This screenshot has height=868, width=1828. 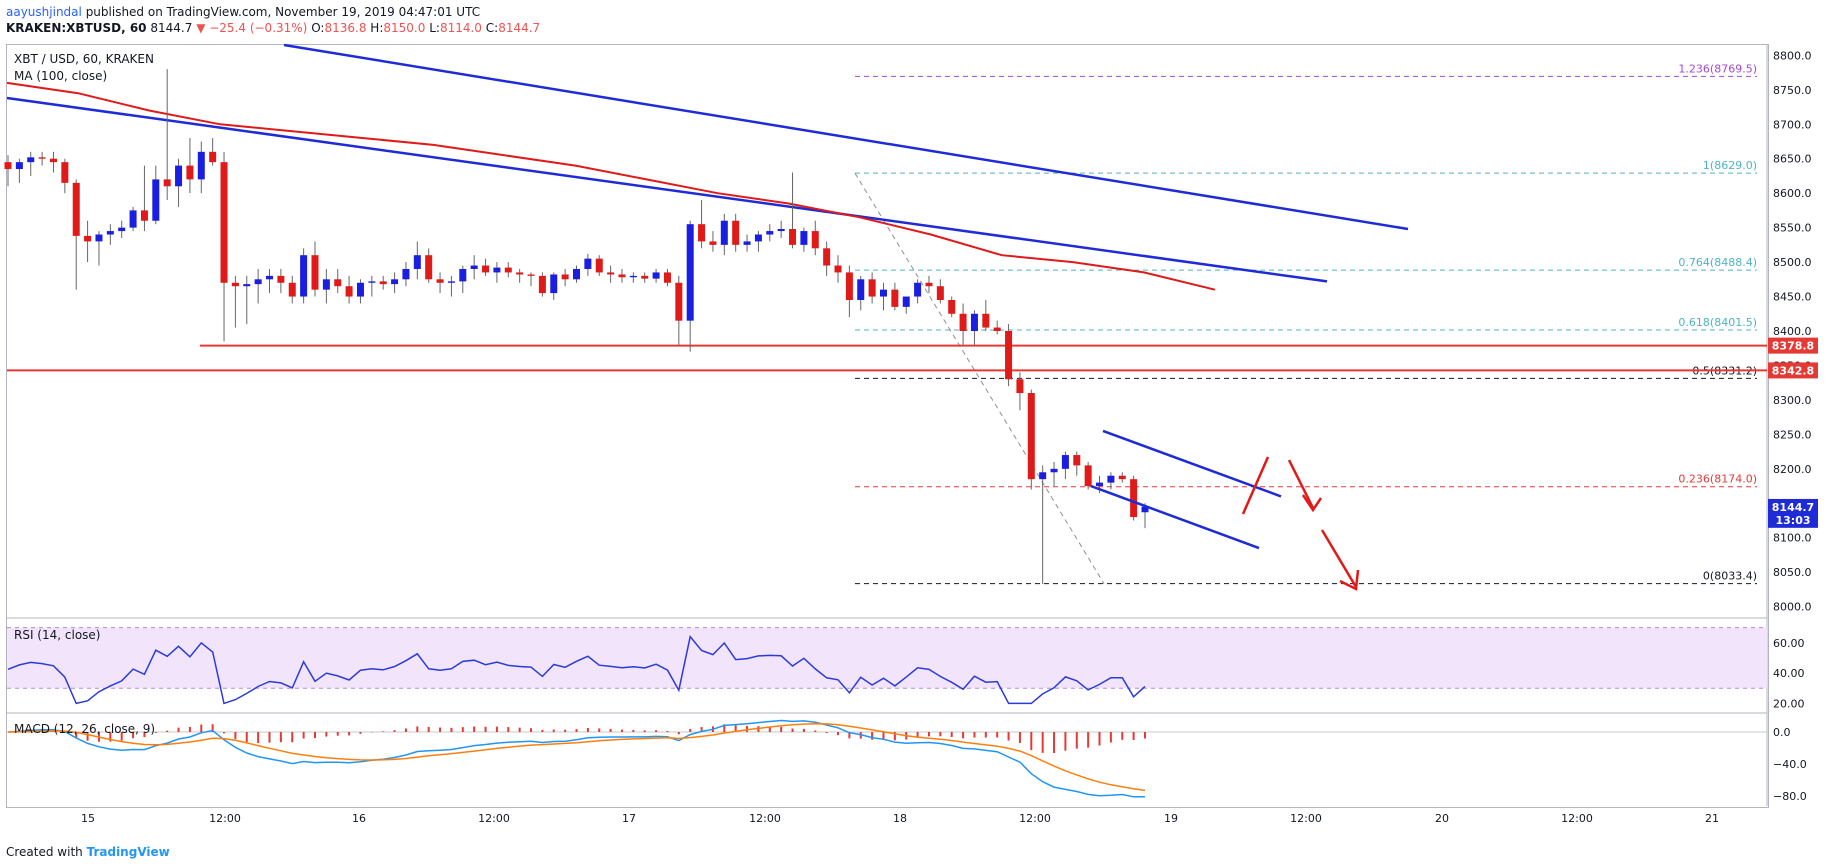 I want to click on macd-tick-label: 0.0, so click(x=1782, y=732).